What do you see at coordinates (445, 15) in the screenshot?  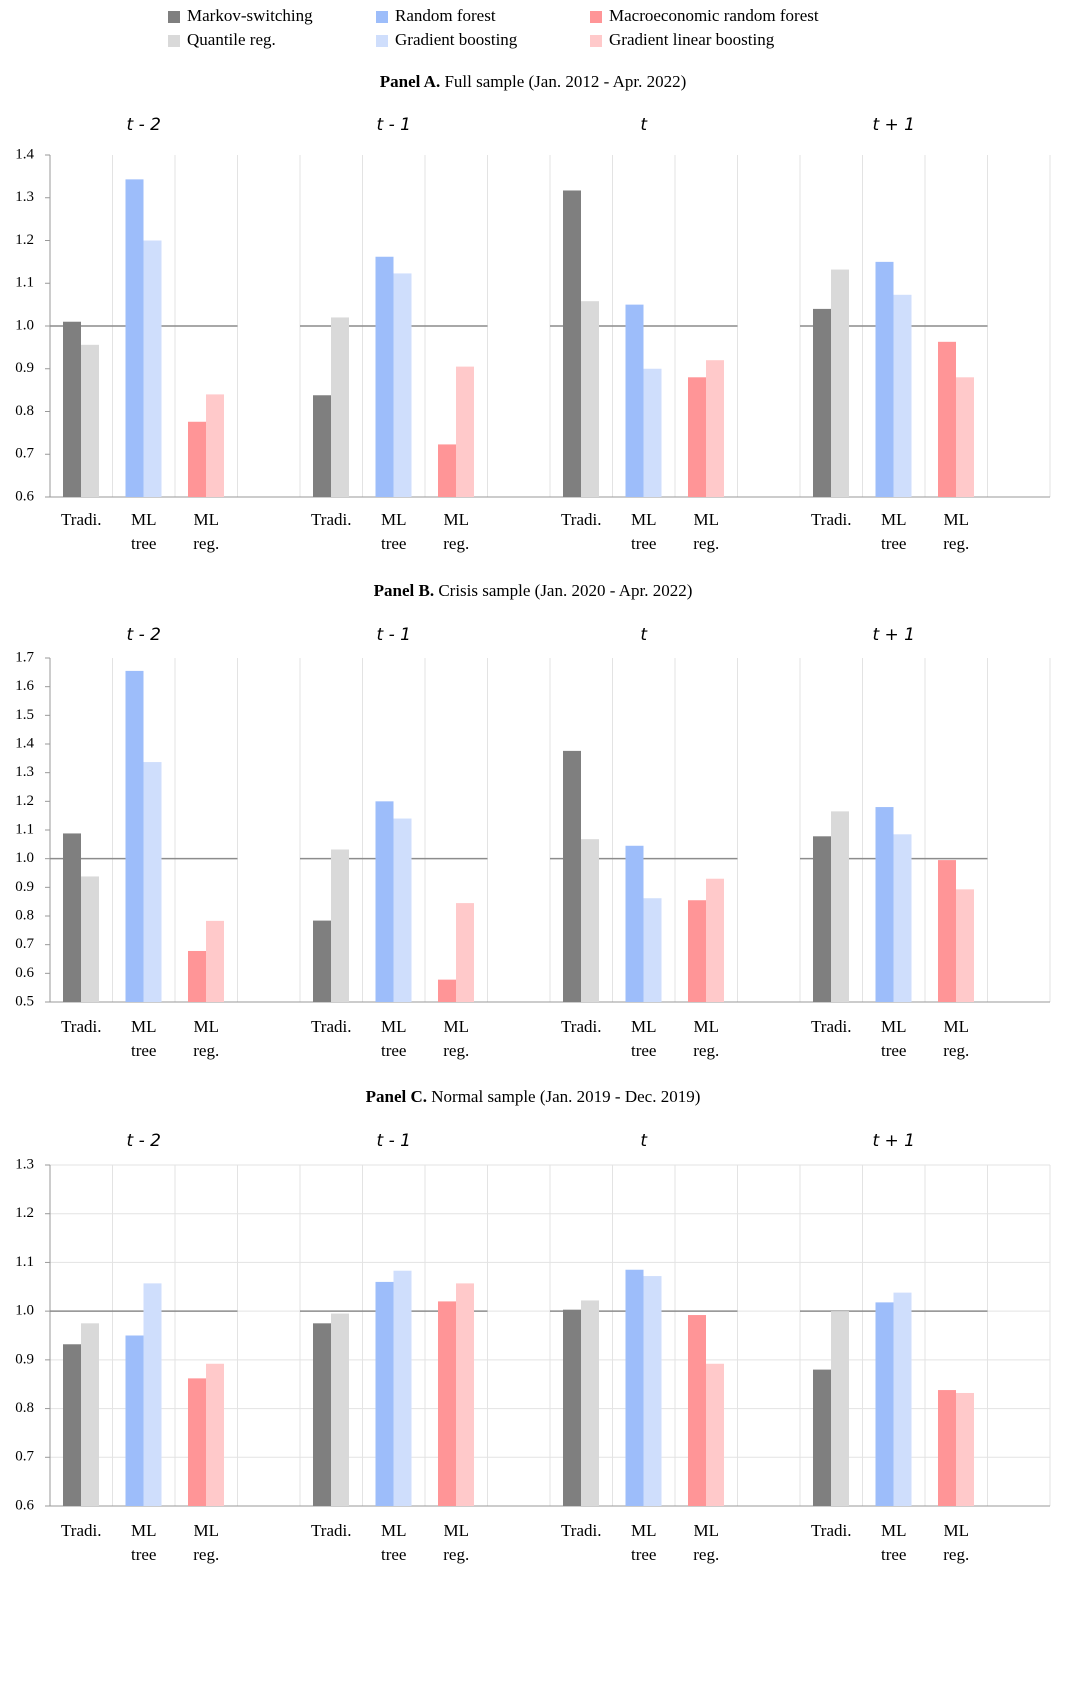 I see `legend-label: Random forest` at bounding box center [445, 15].